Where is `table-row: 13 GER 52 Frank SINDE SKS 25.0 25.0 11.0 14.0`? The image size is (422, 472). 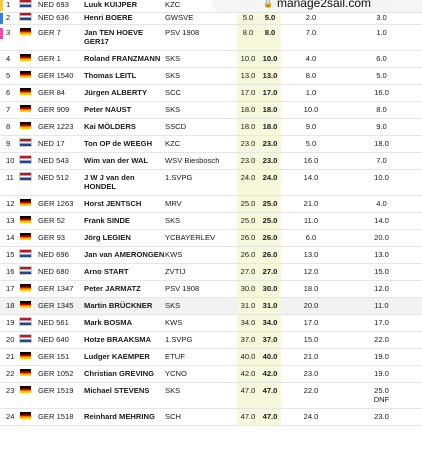
table-row: 13 GER 52 Frank SINDE SKS 25.0 25.0 11.0 14.0 is located at coordinates (211, 221).